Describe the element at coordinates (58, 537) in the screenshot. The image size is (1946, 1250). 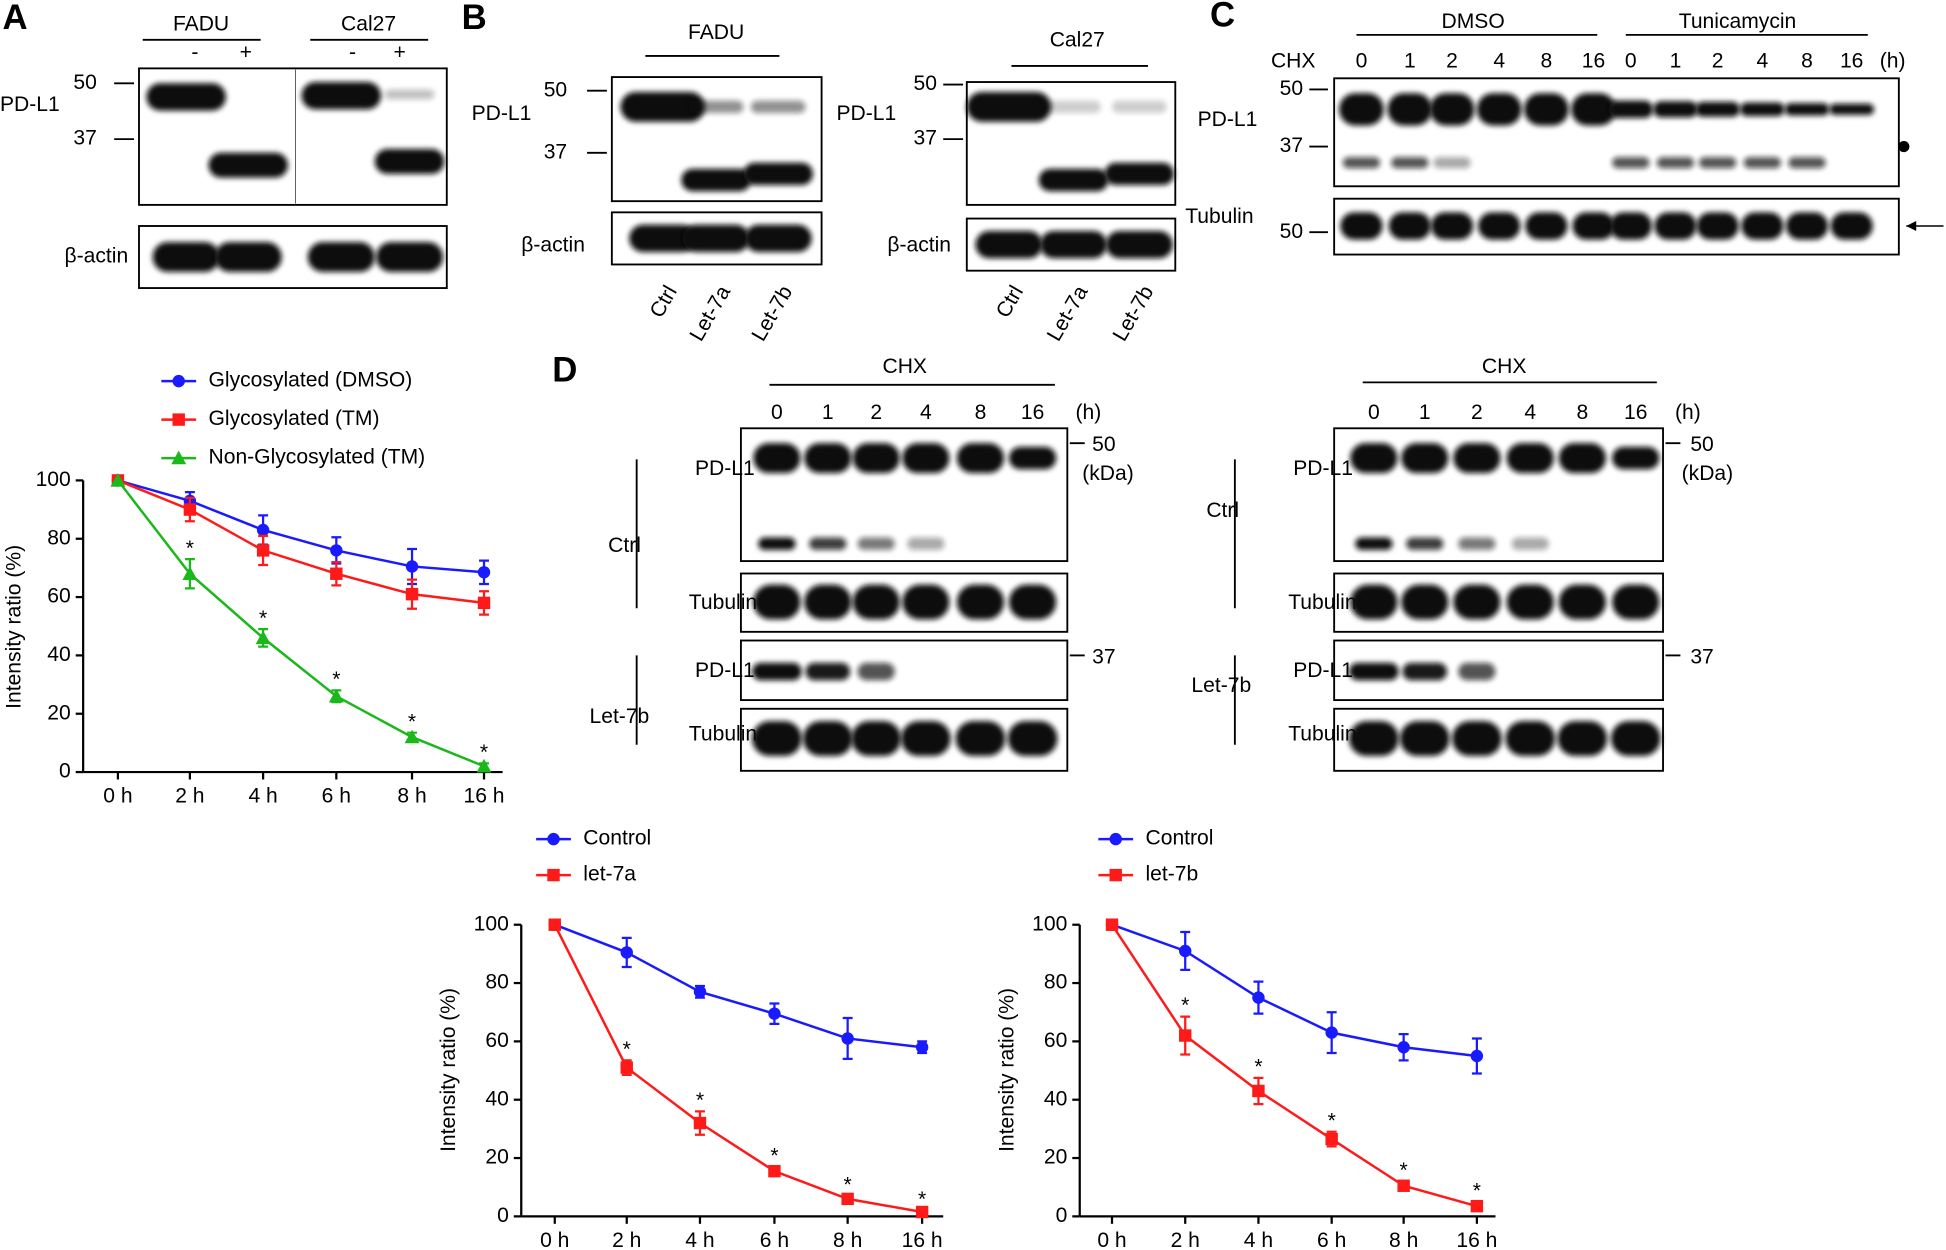
I see `y-tick-label: 80` at that location.